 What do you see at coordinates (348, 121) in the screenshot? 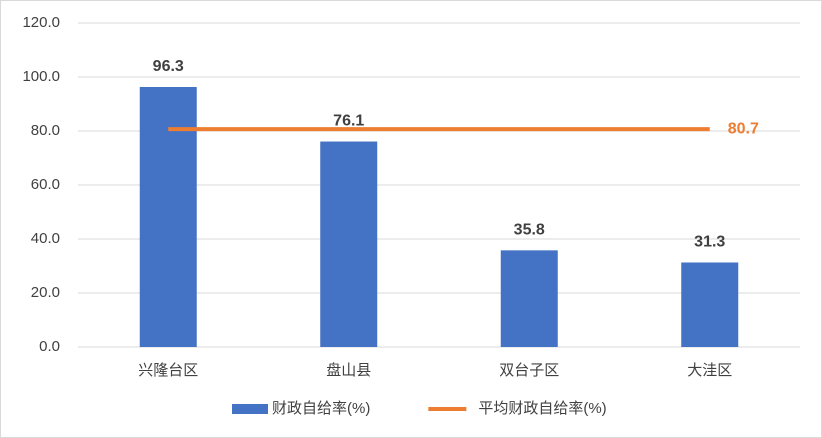
I see `value-label: 76.1` at bounding box center [348, 121].